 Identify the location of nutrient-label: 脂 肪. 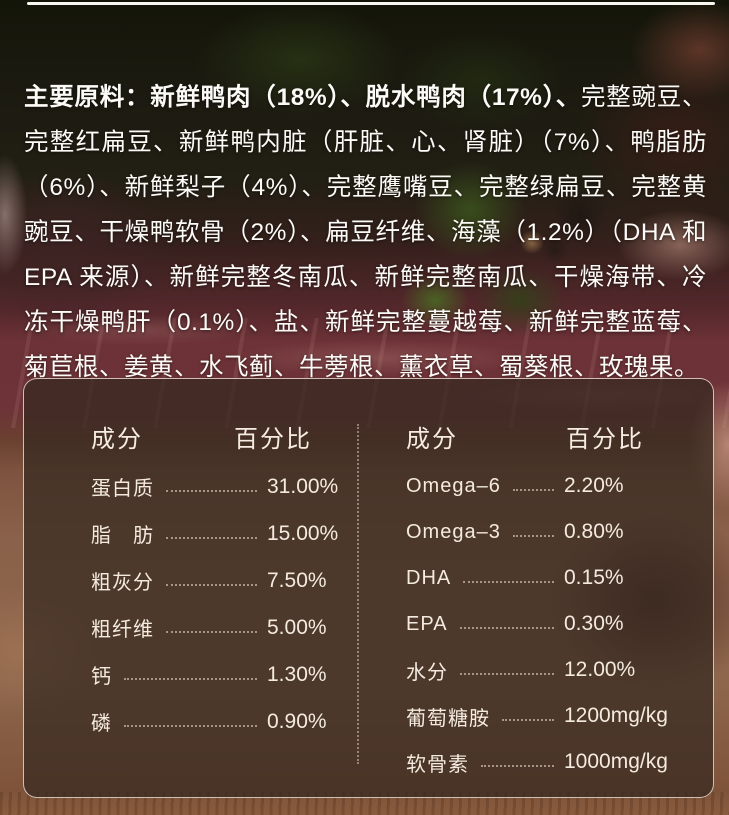
(122, 536).